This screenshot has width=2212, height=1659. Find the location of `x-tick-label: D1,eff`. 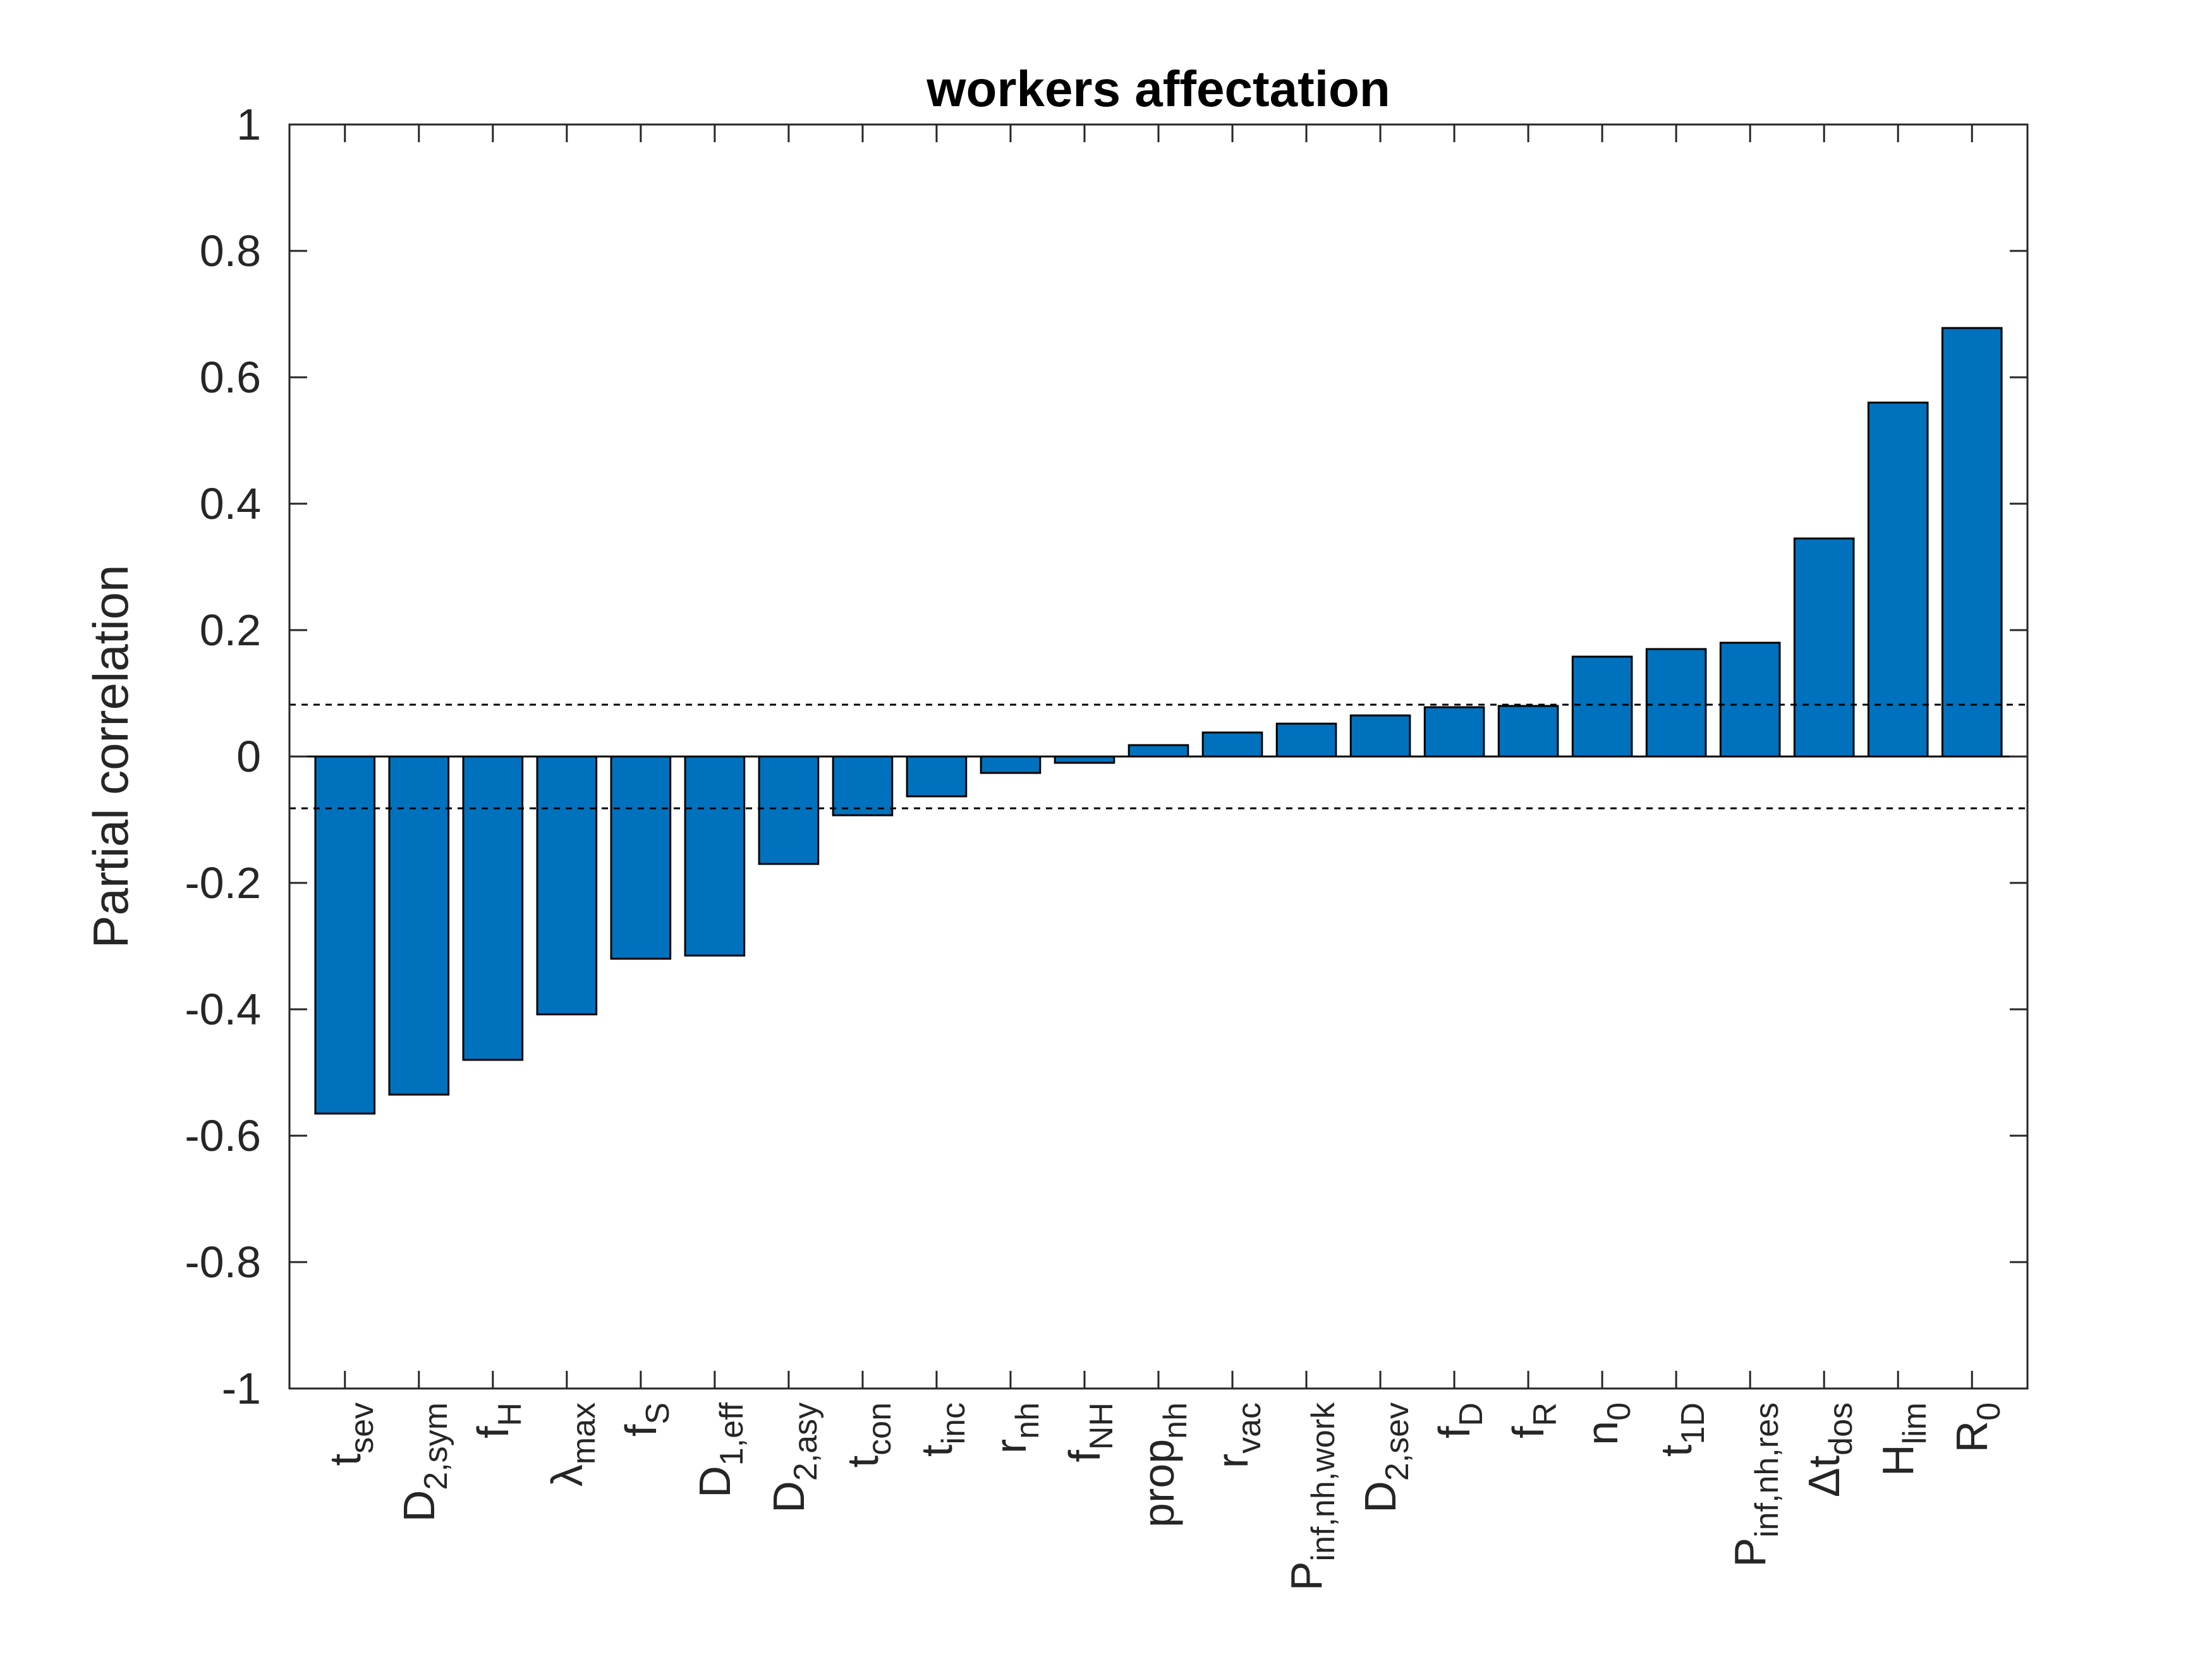

x-tick-label: D1,eff is located at coordinates (720, 1449).